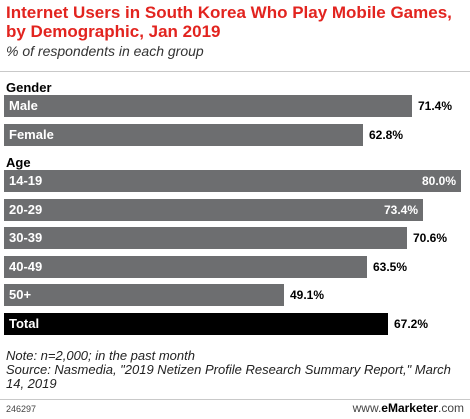 This screenshot has height=419, width=470. I want to click on chart-subtitle: % of respondents in each group, so click(105, 51).